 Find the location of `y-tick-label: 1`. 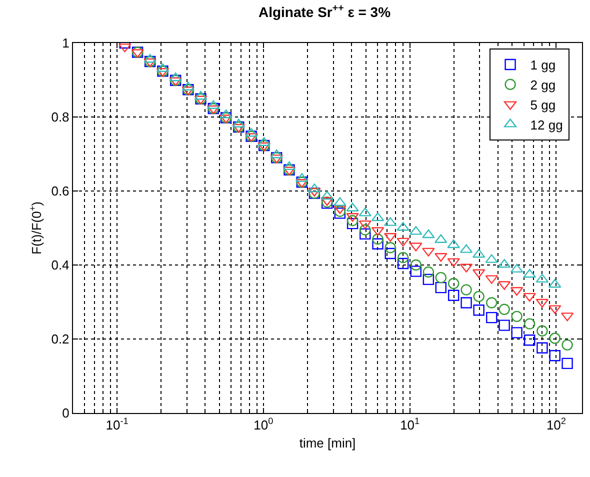

y-tick-label: 1 is located at coordinates (66, 43).